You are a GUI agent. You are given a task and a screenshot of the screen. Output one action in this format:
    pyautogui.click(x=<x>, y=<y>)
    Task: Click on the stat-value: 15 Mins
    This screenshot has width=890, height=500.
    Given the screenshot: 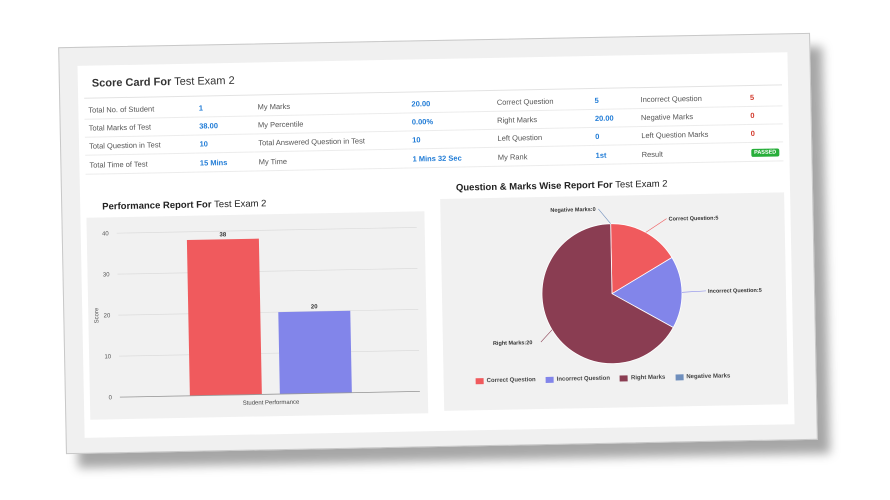 What is the action you would take?
    pyautogui.click(x=225, y=162)
    